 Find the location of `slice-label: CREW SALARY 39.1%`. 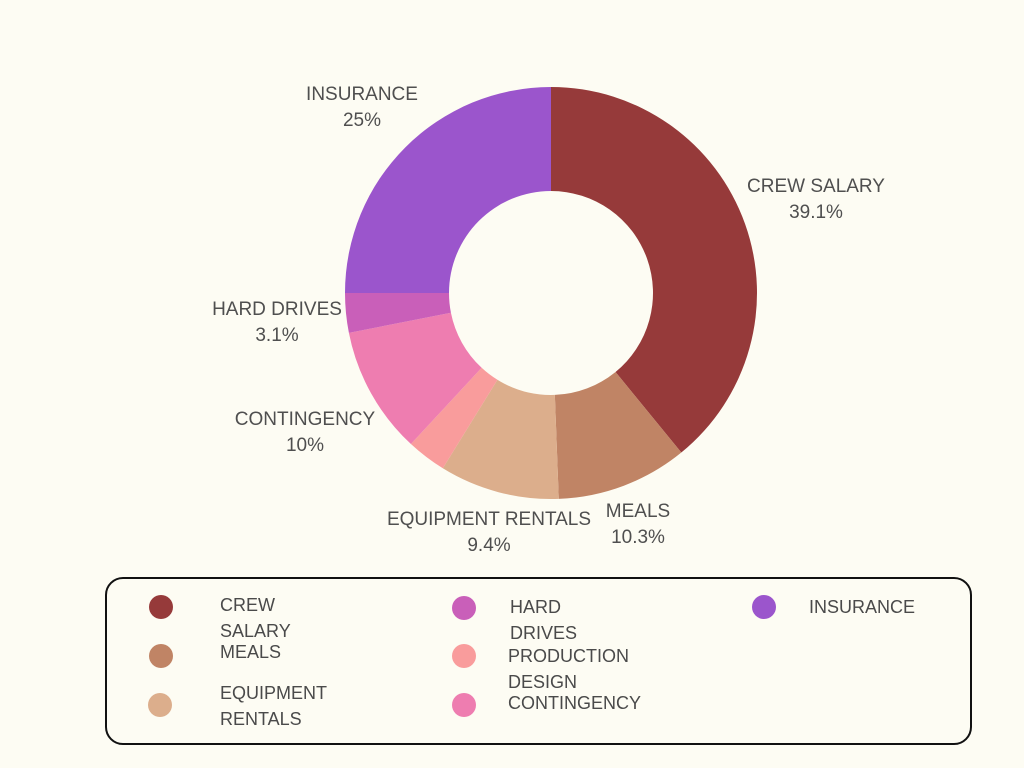

slice-label: CREW SALARY 39.1% is located at coordinates (816, 199).